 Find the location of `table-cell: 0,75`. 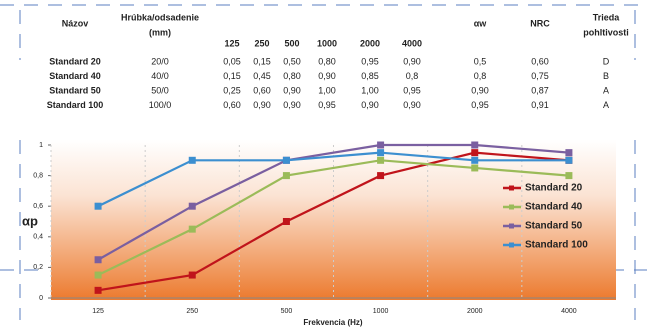

table-cell: 0,75 is located at coordinates (540, 76).